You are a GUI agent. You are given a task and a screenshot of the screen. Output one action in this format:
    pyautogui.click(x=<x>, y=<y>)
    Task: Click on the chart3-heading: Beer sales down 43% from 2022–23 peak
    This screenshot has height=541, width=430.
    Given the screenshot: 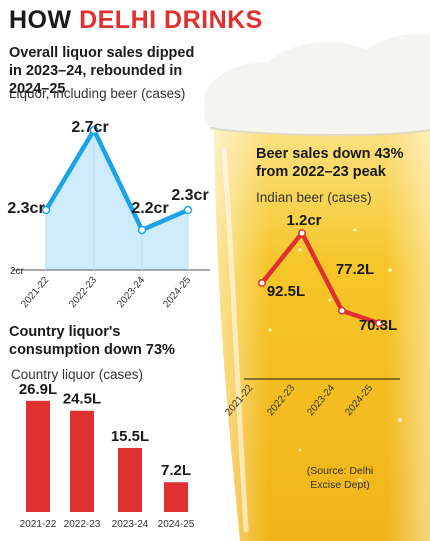 What is the action you would take?
    pyautogui.click(x=330, y=163)
    